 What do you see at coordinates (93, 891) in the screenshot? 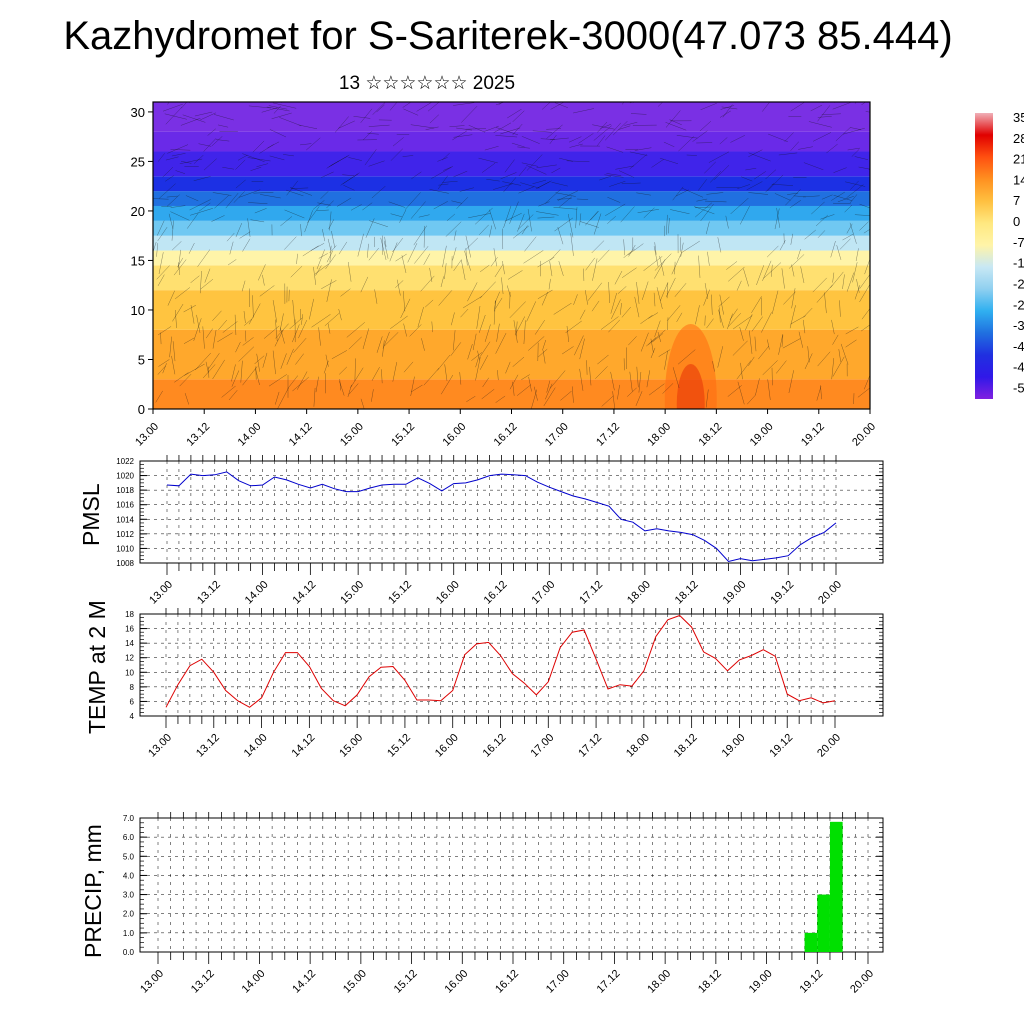
I see `precip-axis-label: PRECIP, mm` at bounding box center [93, 891].